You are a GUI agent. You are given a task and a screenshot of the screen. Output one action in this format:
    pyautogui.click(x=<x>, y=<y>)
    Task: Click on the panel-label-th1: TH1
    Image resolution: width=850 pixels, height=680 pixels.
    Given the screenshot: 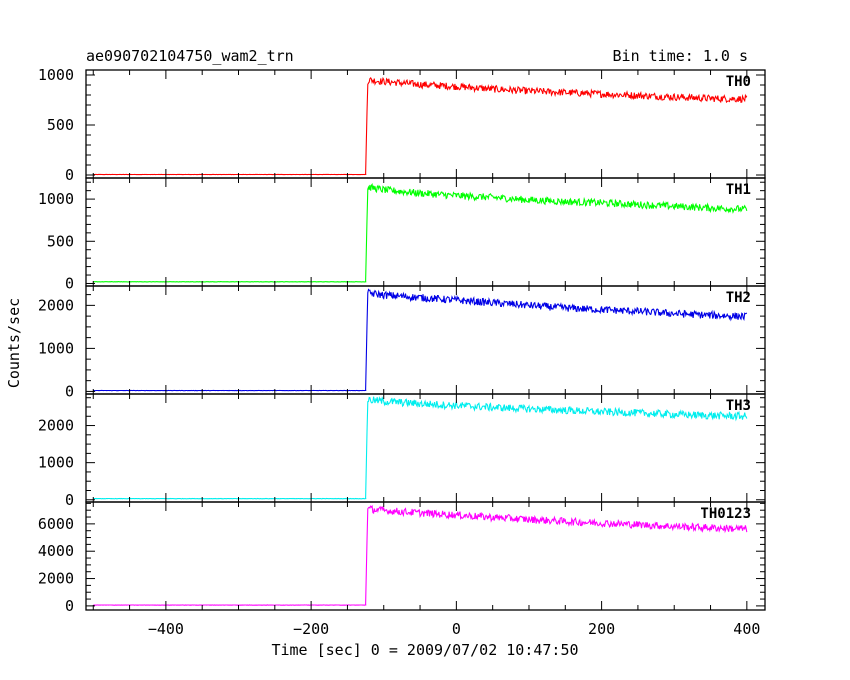 What is the action you would take?
    pyautogui.click(x=738, y=190)
    